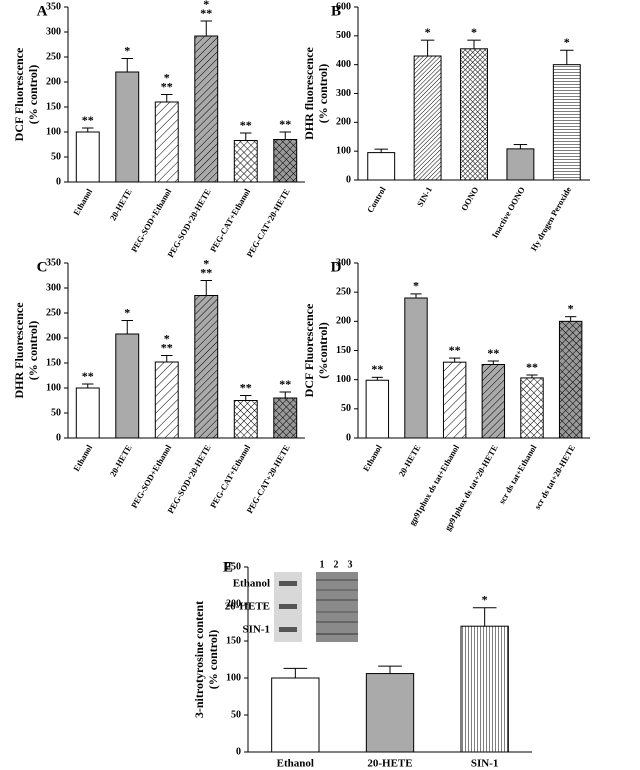  Describe the element at coordinates (251, 584) in the screenshot. I see `blot-label: Ethanol` at that location.